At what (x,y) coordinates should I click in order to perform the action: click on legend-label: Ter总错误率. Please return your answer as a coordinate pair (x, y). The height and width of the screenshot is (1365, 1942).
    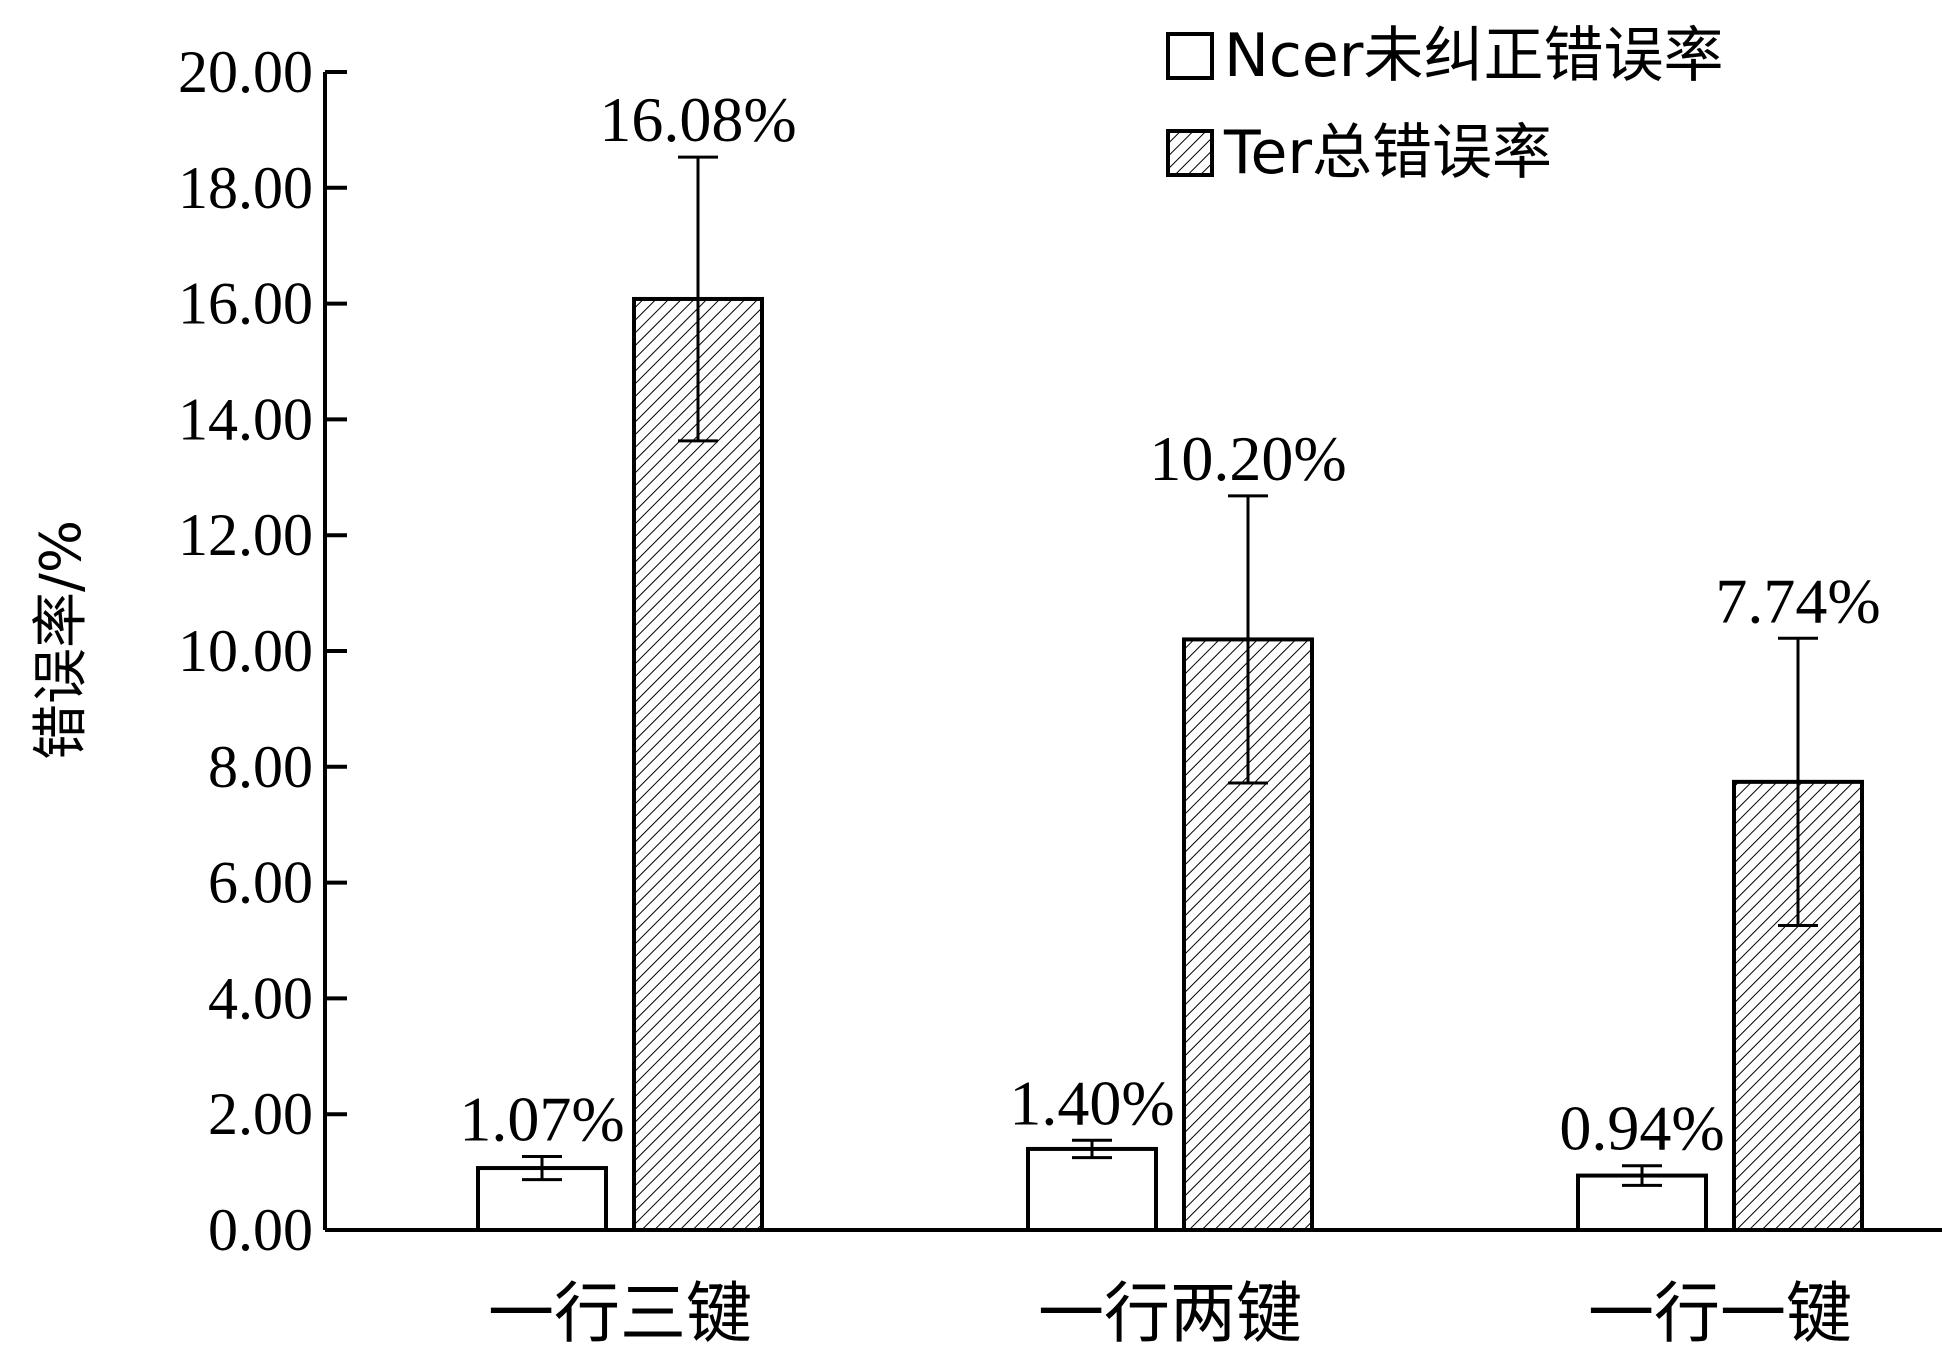
    Looking at the image, I should click on (1387, 153).